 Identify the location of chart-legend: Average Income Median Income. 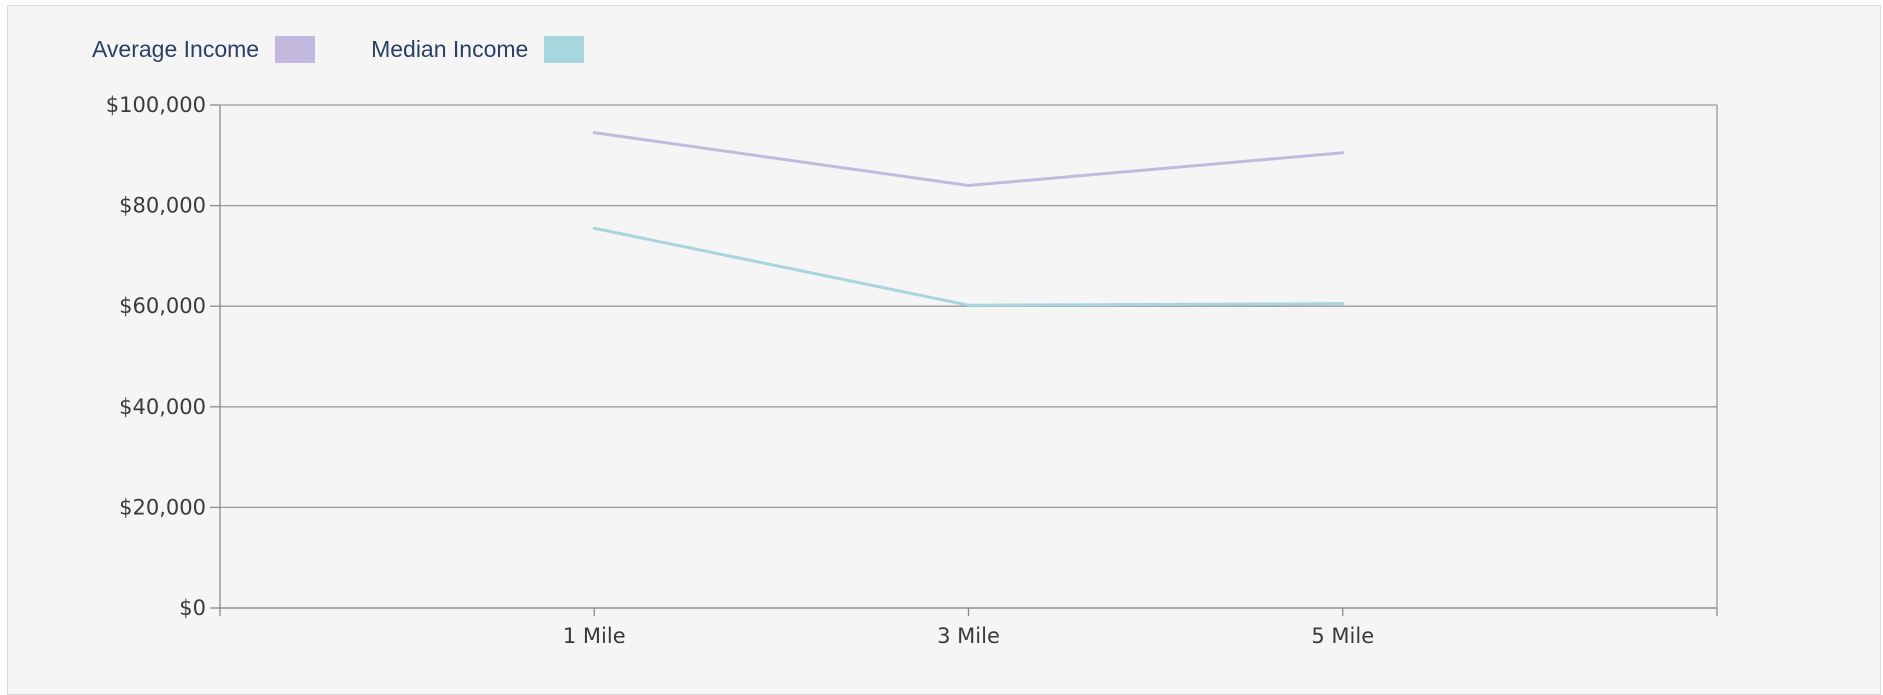
(366, 49).